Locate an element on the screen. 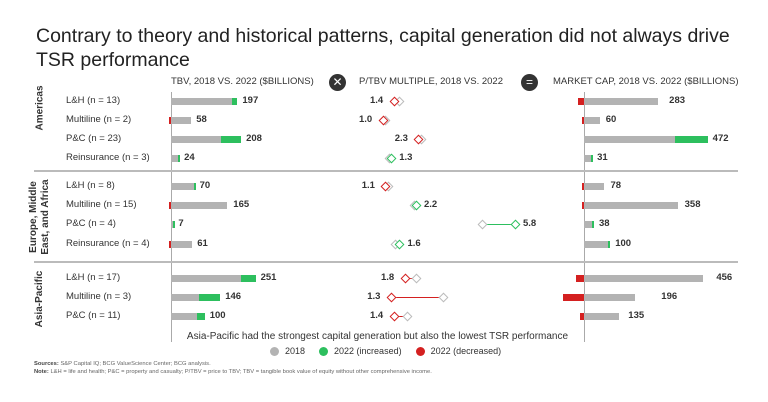  region-label: Asia-Pacific is located at coordinates (39, 299).